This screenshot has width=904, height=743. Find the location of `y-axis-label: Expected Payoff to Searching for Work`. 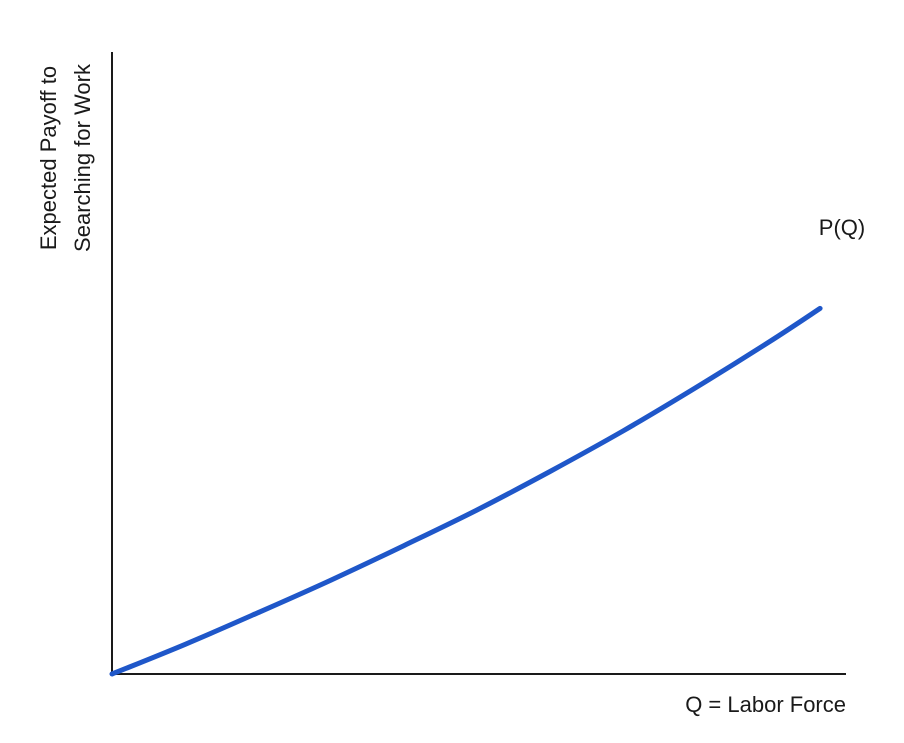

y-axis-label: Expected Payoff to Searching for Work is located at coordinates (65, 157).